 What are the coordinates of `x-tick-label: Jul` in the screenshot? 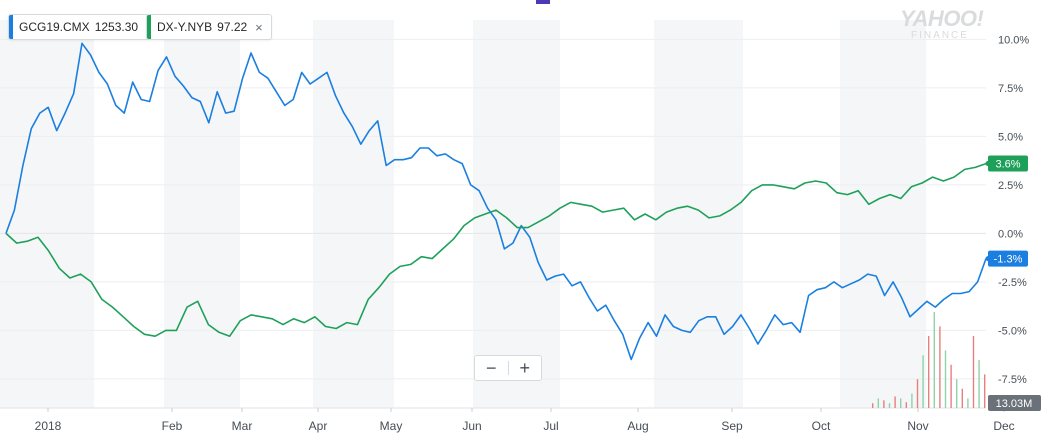 It's located at (550, 426).